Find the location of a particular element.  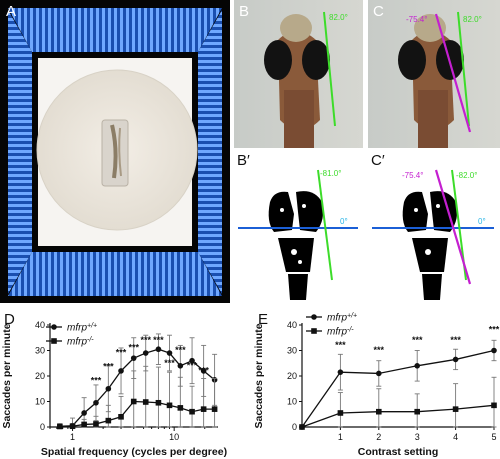

panel-b-prime: -81.0° 0° B′ is located at coordinates (298, 227).